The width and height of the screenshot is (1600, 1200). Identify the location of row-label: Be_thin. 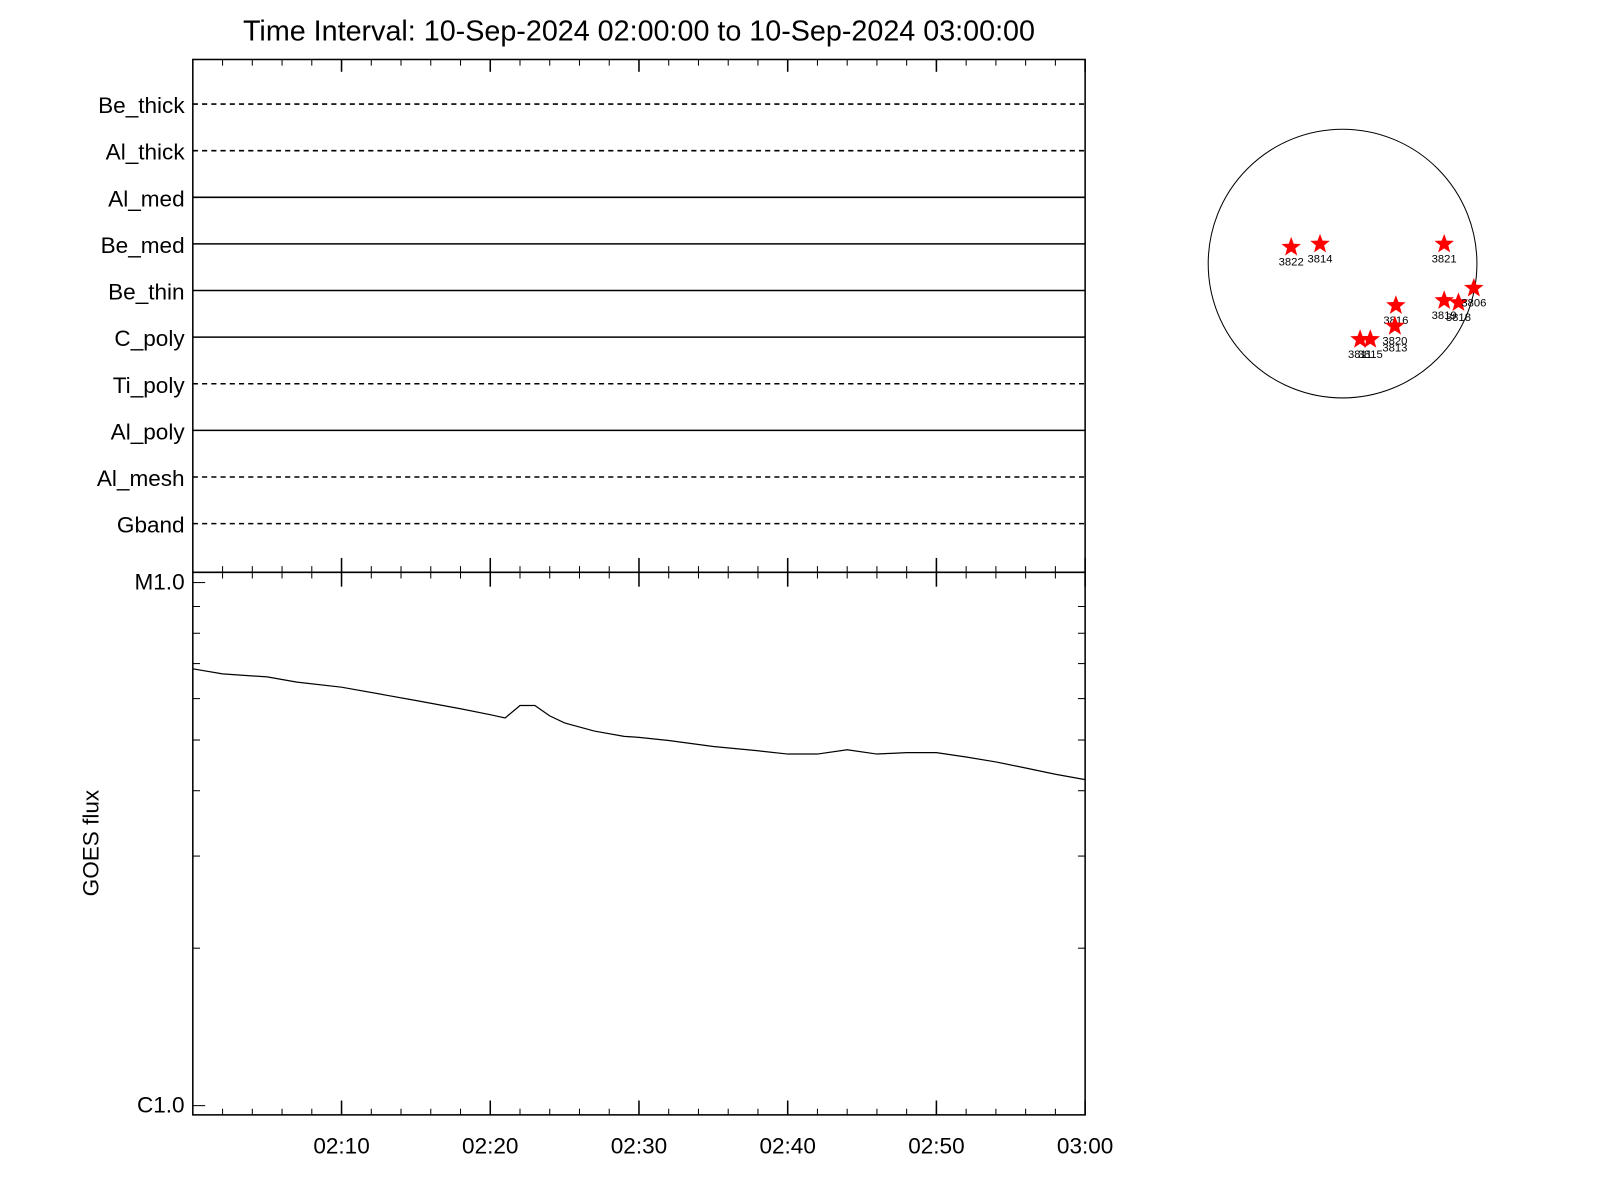
(146, 292).